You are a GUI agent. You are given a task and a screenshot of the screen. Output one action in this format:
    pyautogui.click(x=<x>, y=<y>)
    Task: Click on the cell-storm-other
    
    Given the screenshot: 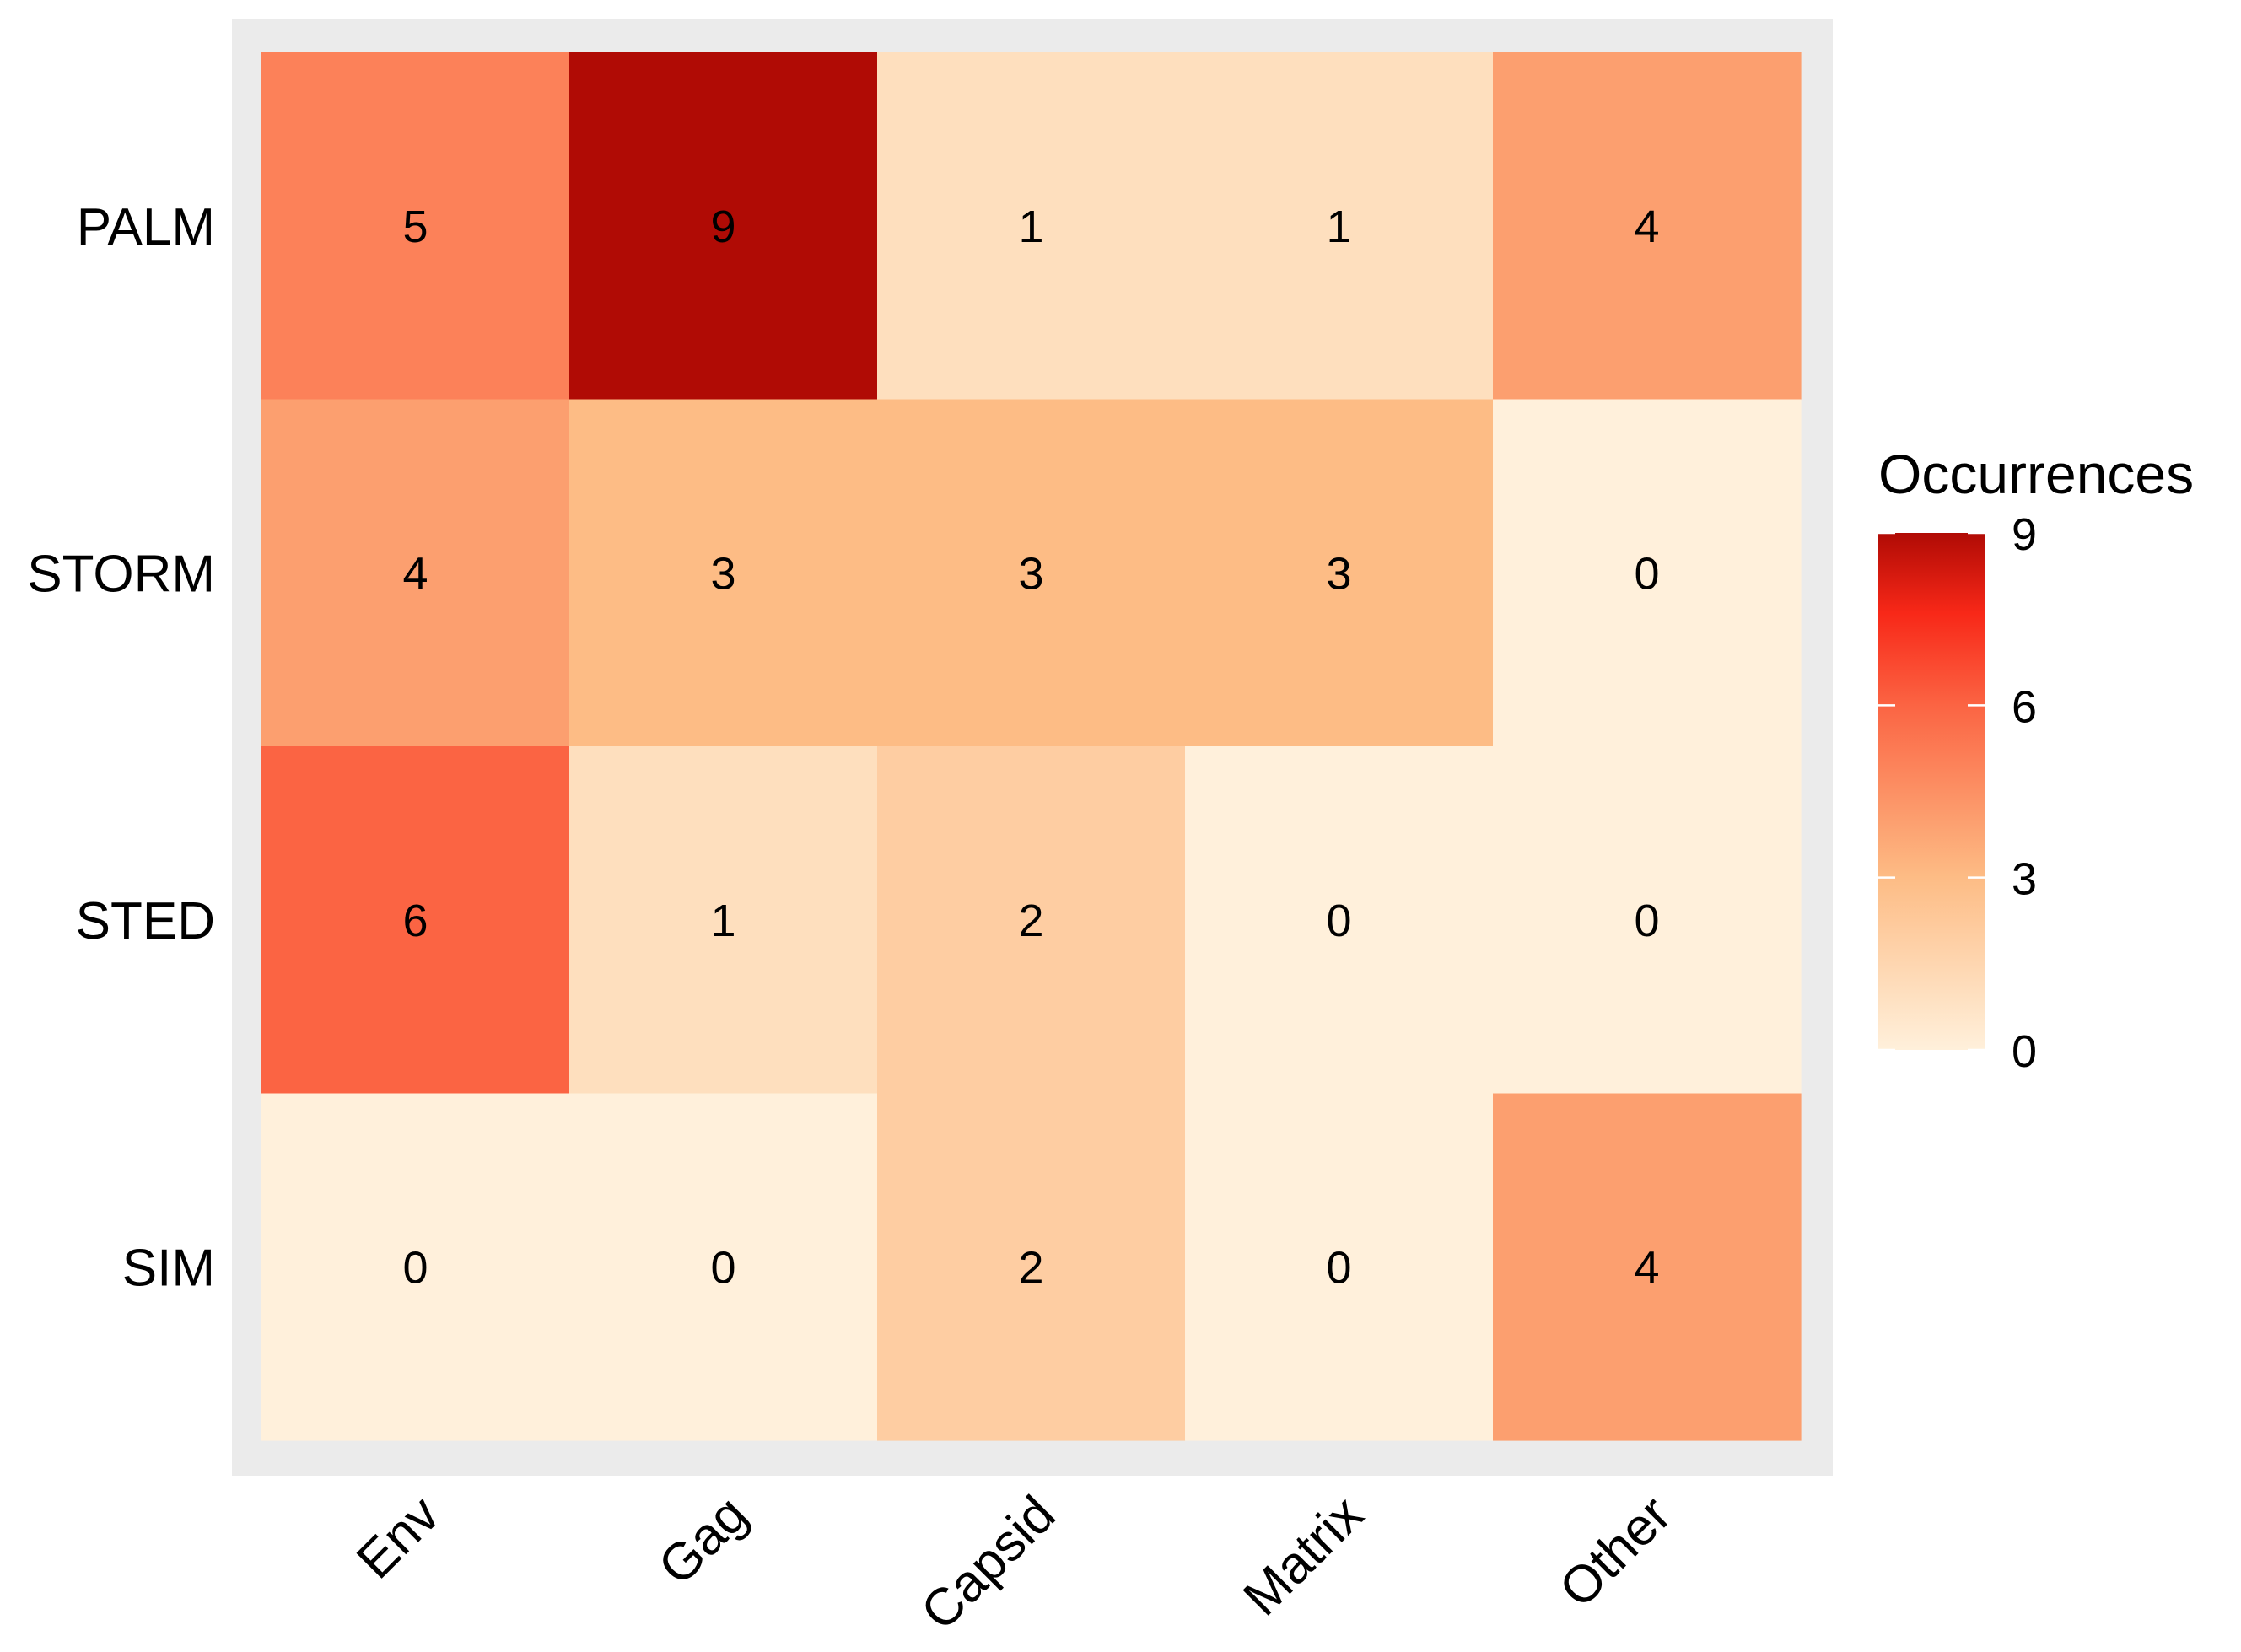 What is the action you would take?
    pyautogui.click(x=1647, y=573)
    